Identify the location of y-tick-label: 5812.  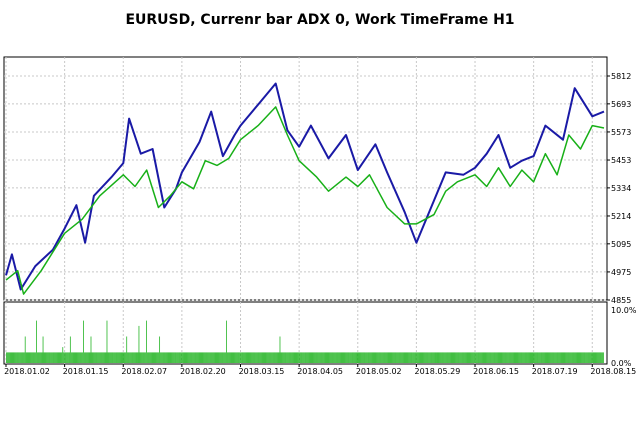
(621, 76).